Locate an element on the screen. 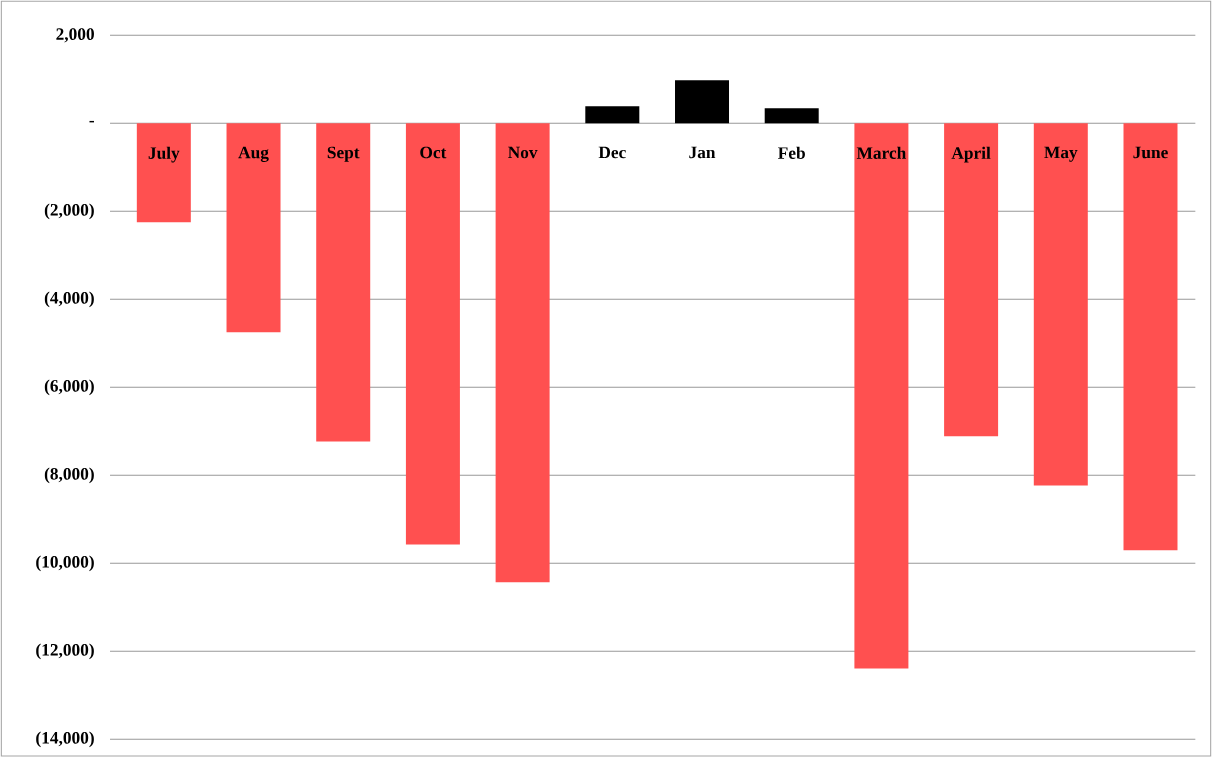  x-tick-label: July is located at coordinates (164, 154).